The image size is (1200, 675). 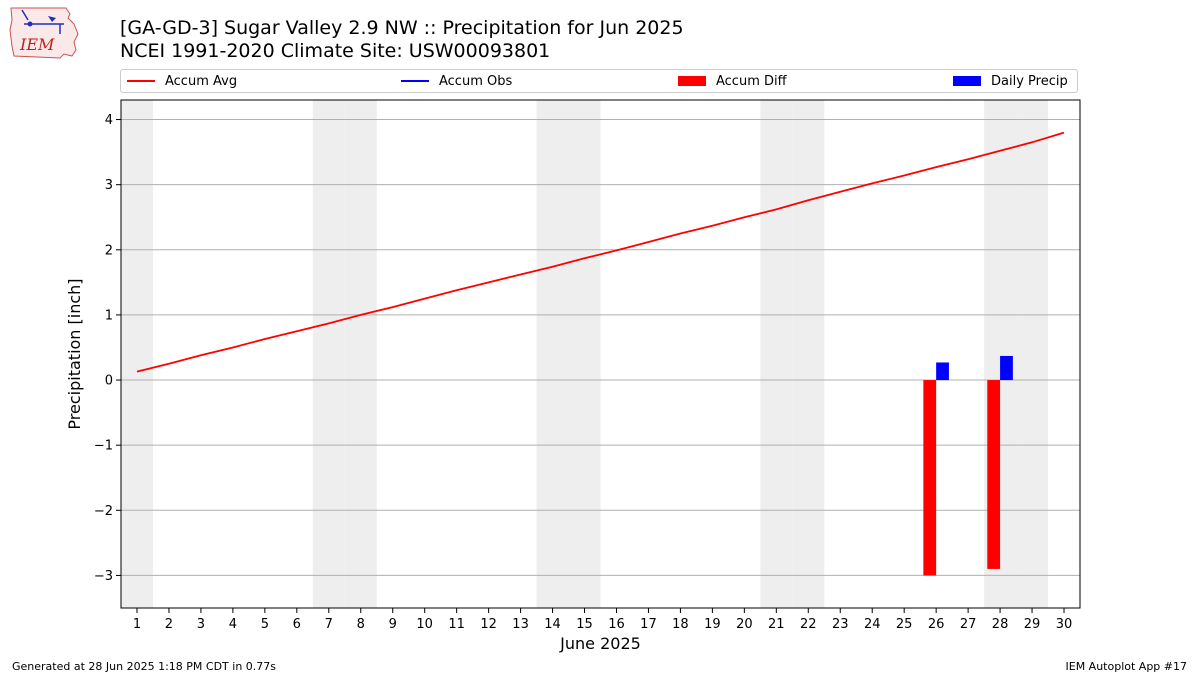 I want to click on y-tick-label: 1, so click(x=109, y=315).